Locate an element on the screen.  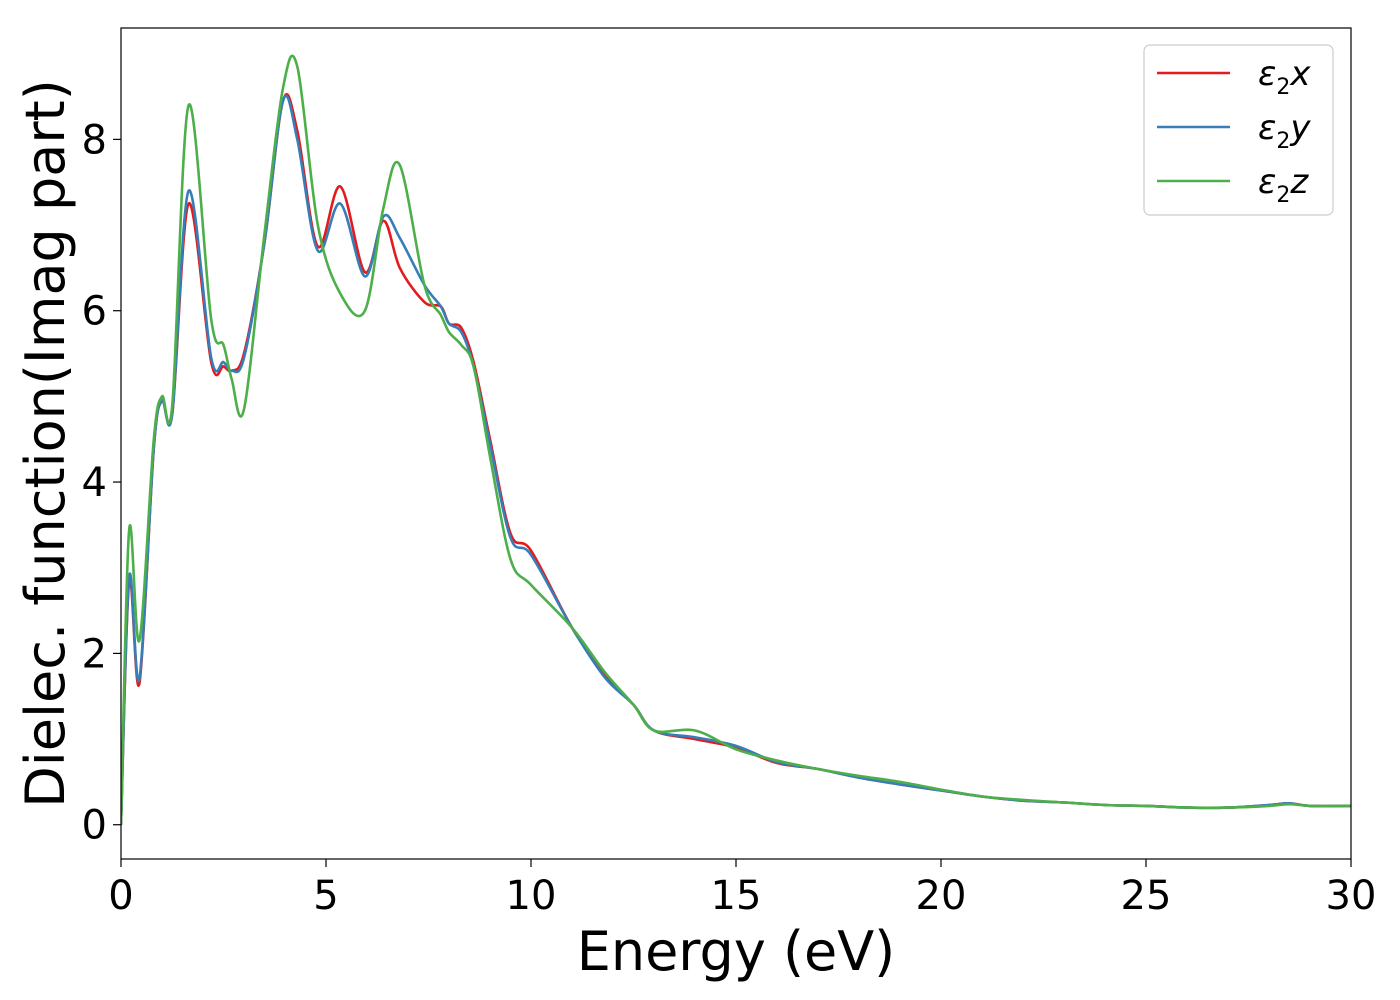
legend-label: ε2z is located at coordinates (1283, 185).